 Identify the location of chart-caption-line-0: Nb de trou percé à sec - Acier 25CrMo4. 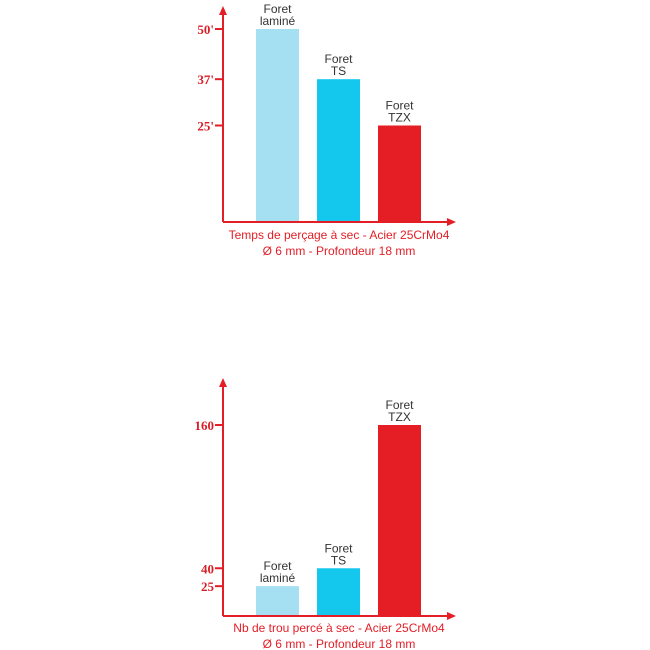
(339, 628).